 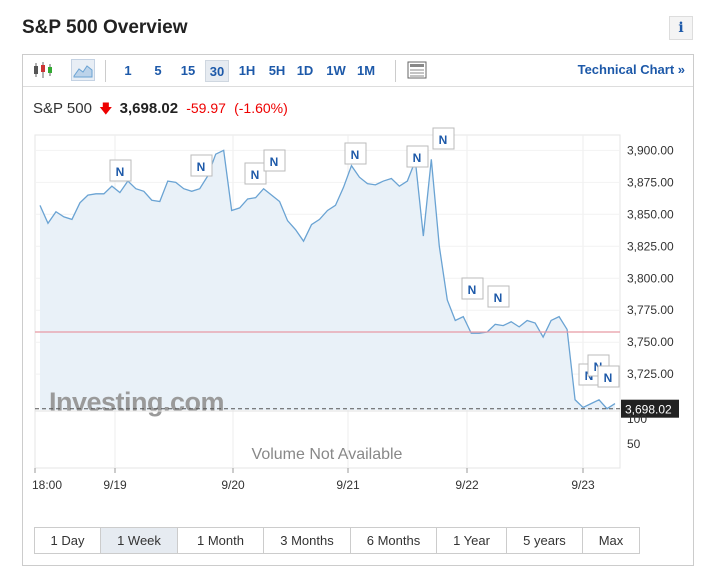 What do you see at coordinates (115, 485) in the screenshot?
I see `x-tick-label: 9/19` at bounding box center [115, 485].